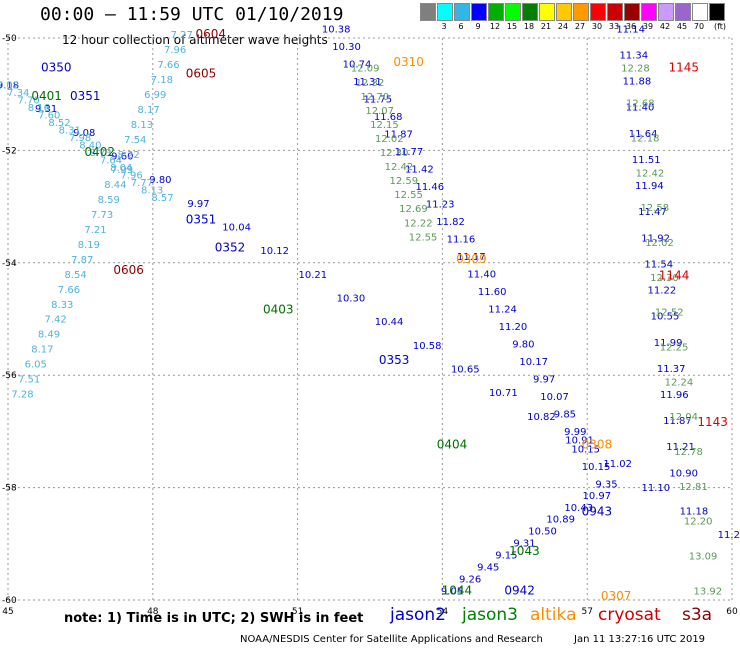 The height and width of the screenshot is (650, 740). I want to click on wave-height-value: 8.49, so click(49, 335).